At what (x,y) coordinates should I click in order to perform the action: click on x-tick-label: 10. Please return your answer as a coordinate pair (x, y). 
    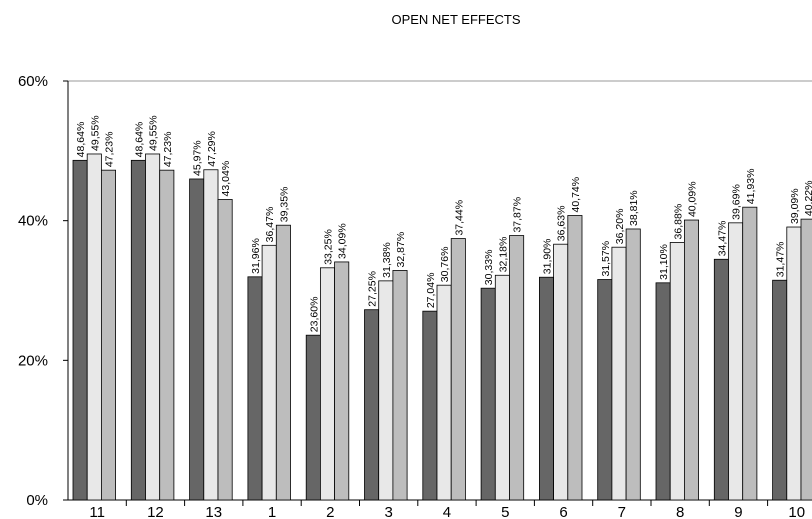
    Looking at the image, I should click on (796, 511).